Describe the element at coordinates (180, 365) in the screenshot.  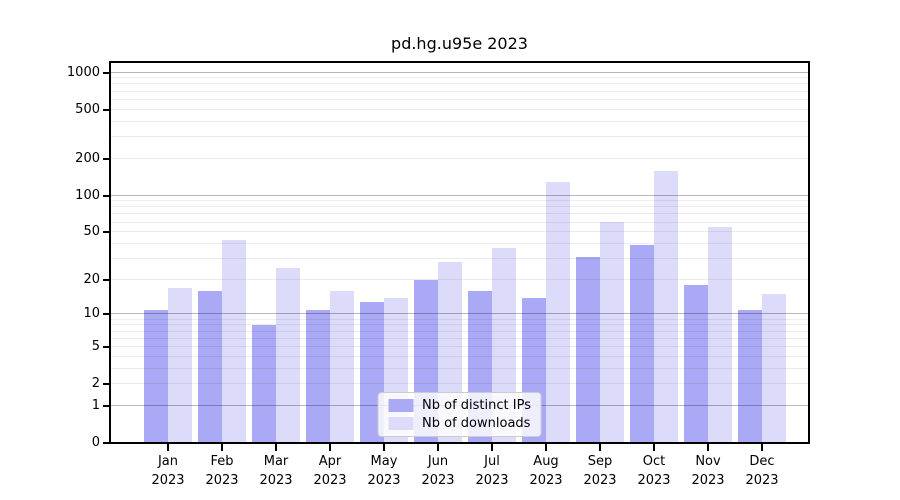
I see `bar-jan-downloads` at that location.